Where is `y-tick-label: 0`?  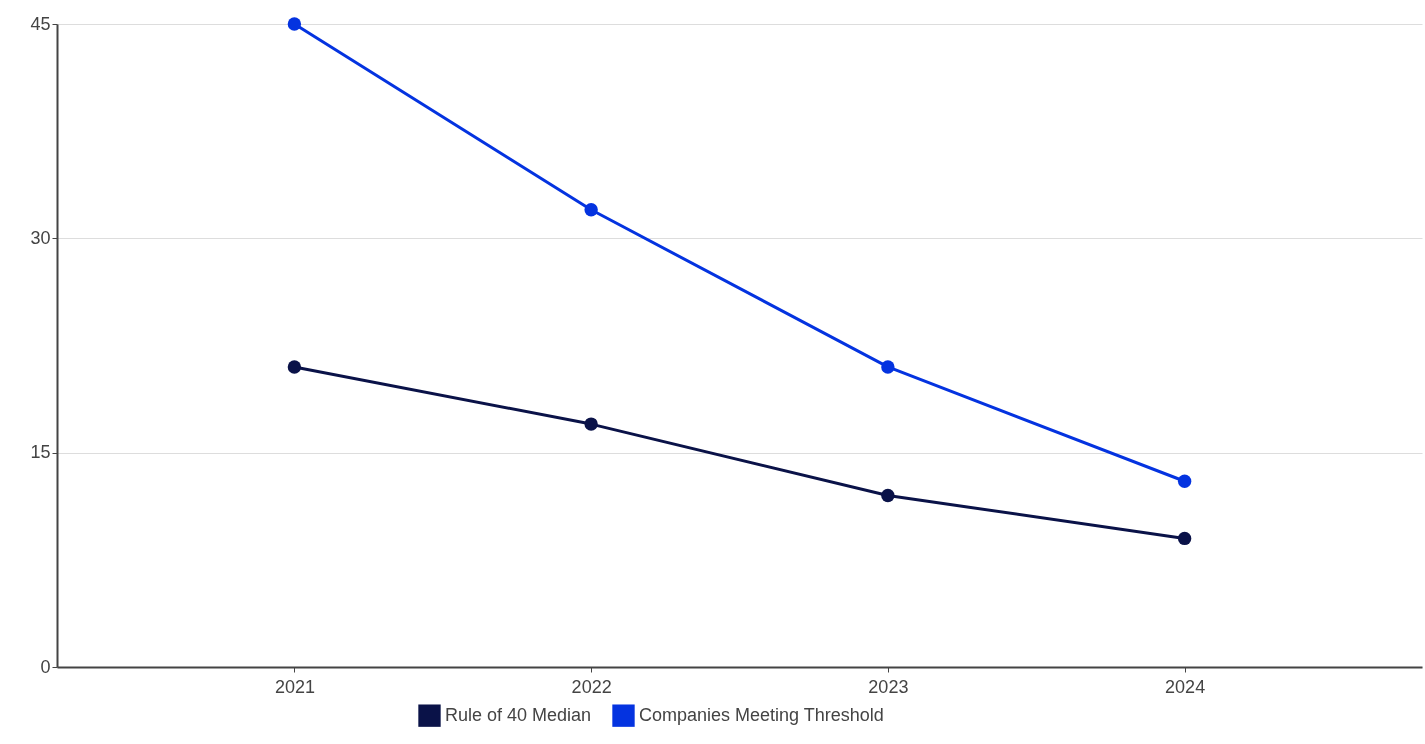 y-tick-label: 0 is located at coordinates (45, 666).